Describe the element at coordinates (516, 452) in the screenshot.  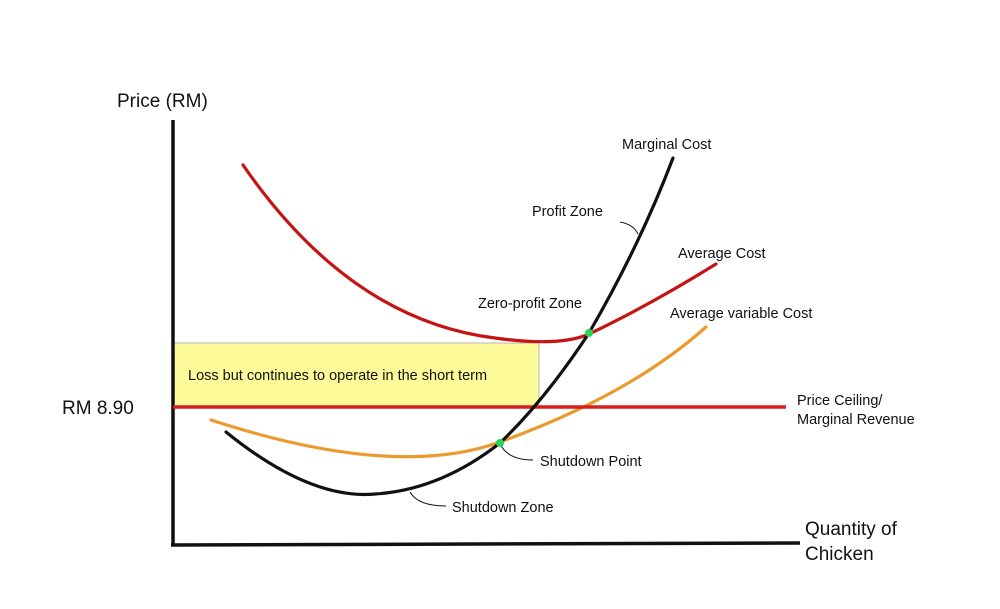
I see `shutdown-point-leader` at that location.